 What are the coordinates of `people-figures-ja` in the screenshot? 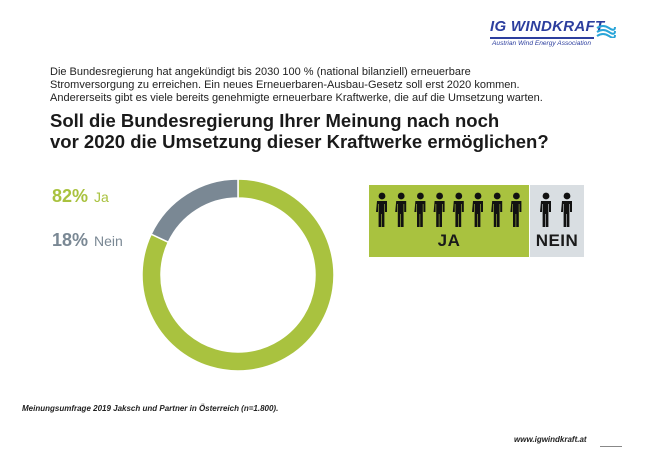 It's located at (449, 209).